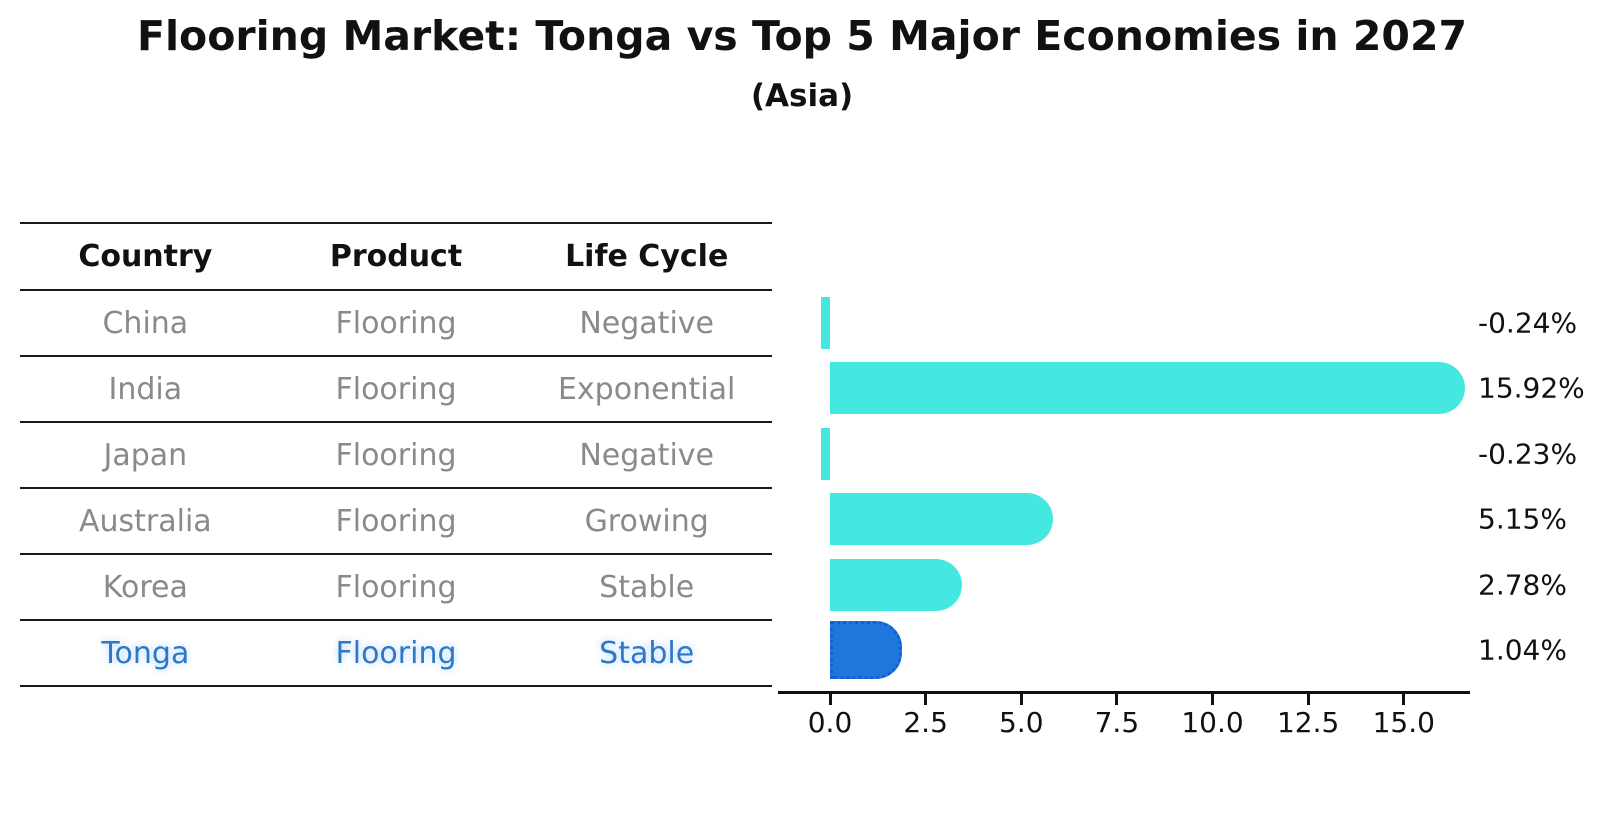 The width and height of the screenshot is (1604, 823). I want to click on bar-india, so click(1147, 388).